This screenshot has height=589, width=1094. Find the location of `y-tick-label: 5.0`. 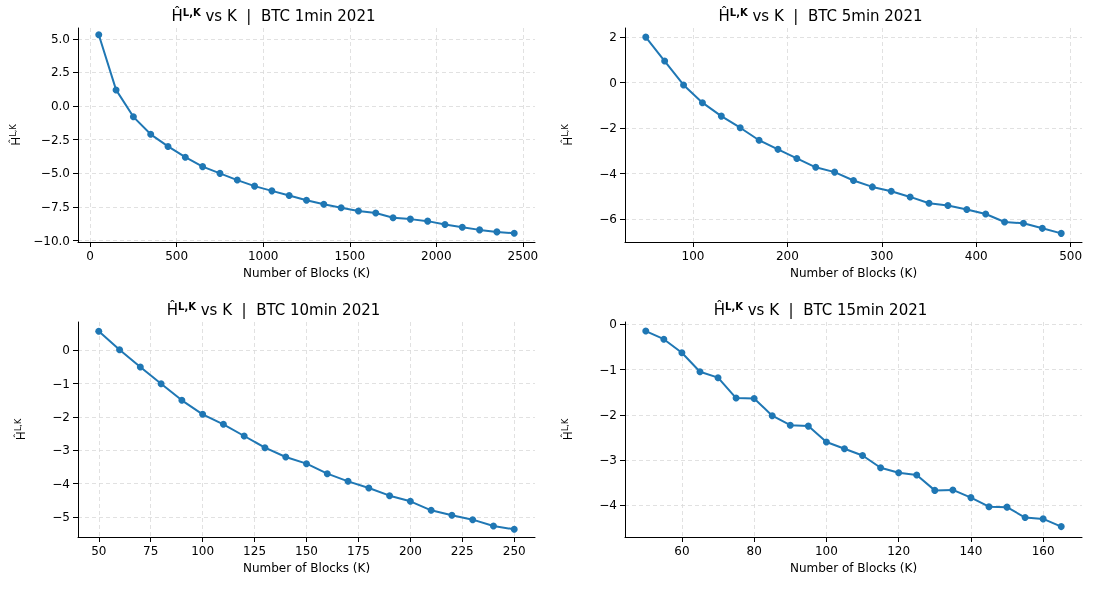

y-tick-label: 5.0 is located at coordinates (60, 38).